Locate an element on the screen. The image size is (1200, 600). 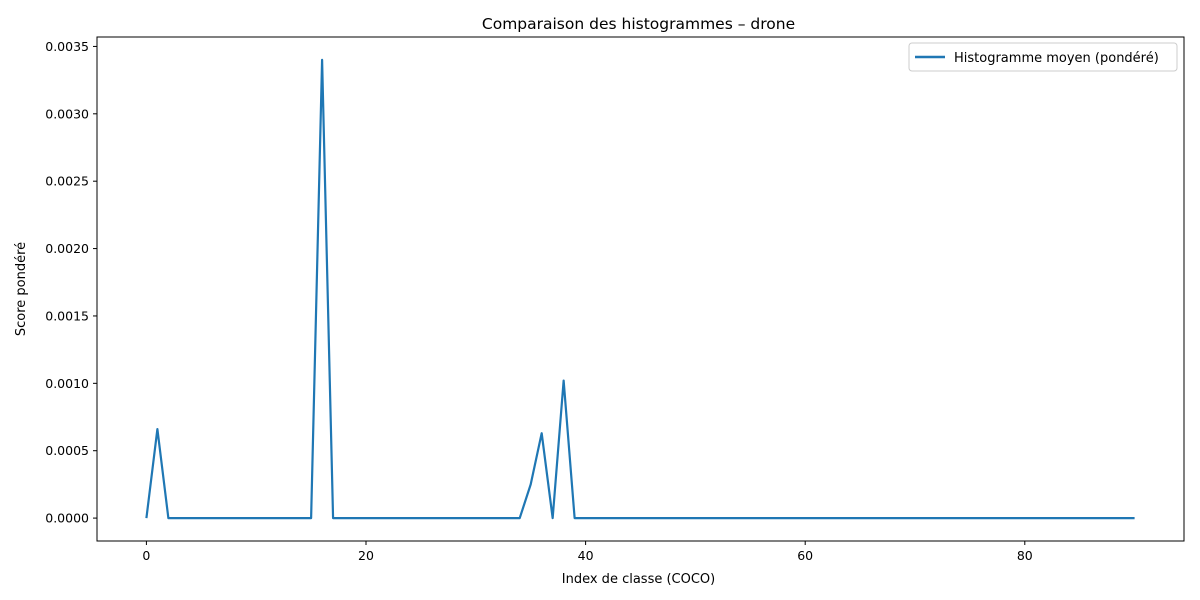
y-tick-label: 0.0035 is located at coordinates (67, 46).